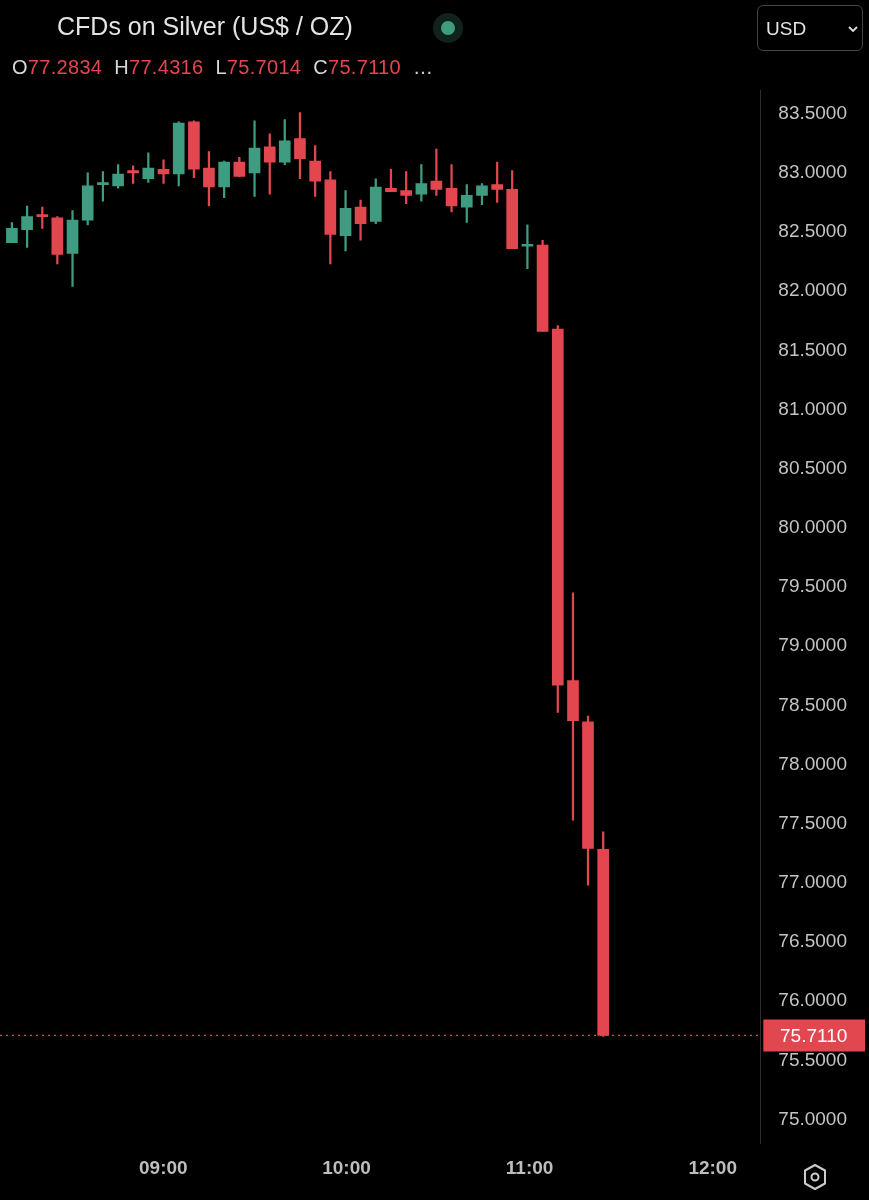  What do you see at coordinates (813, 112) in the screenshot?
I see `y-tick-label: 83.5000` at bounding box center [813, 112].